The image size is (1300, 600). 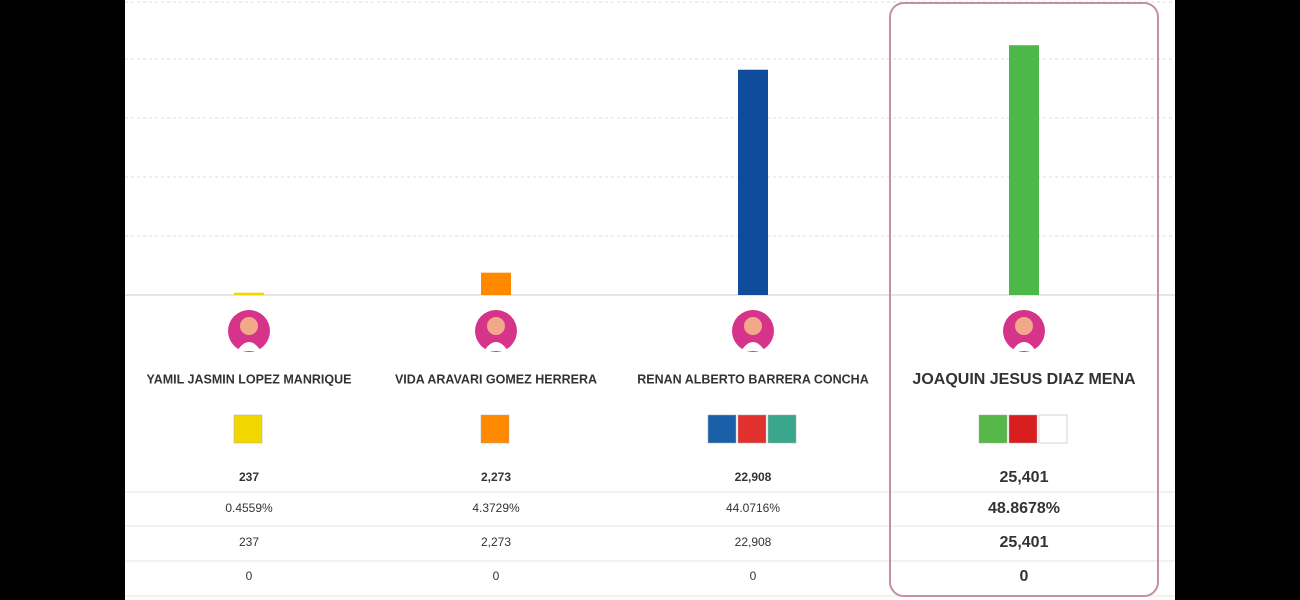 I want to click on votes: 22,908, so click(x=753, y=477).